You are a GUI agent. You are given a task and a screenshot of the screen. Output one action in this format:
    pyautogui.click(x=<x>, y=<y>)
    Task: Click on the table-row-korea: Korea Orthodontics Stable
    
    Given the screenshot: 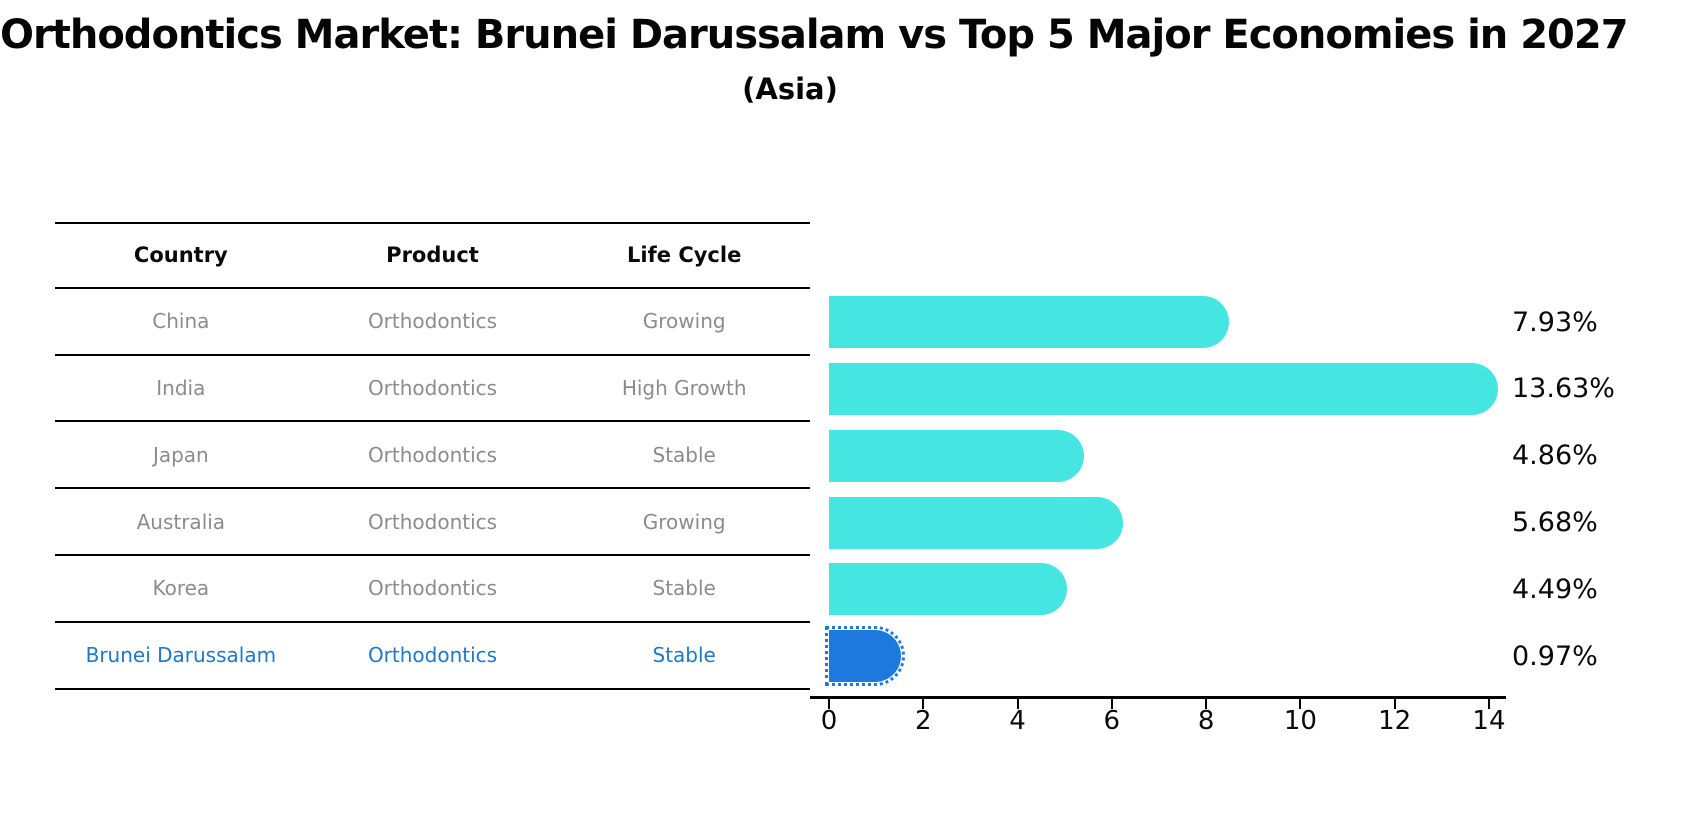 What is the action you would take?
    pyautogui.click(x=432, y=589)
    